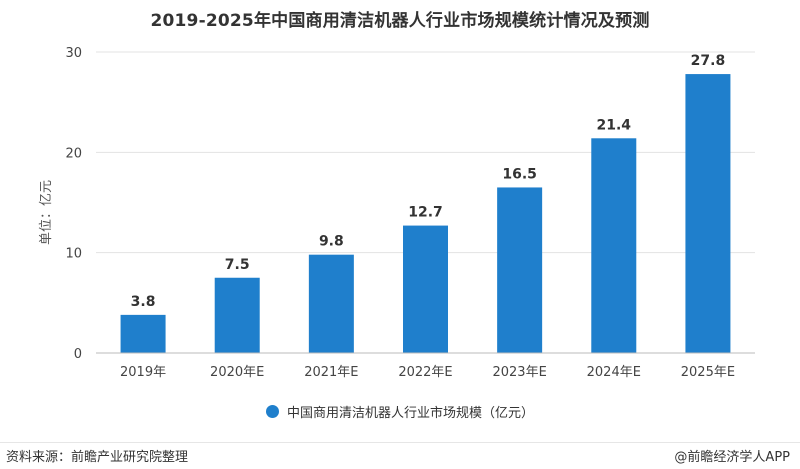 Image resolution: width=800 pixels, height=469 pixels. I want to click on y-tick-label: 30, so click(73, 53).